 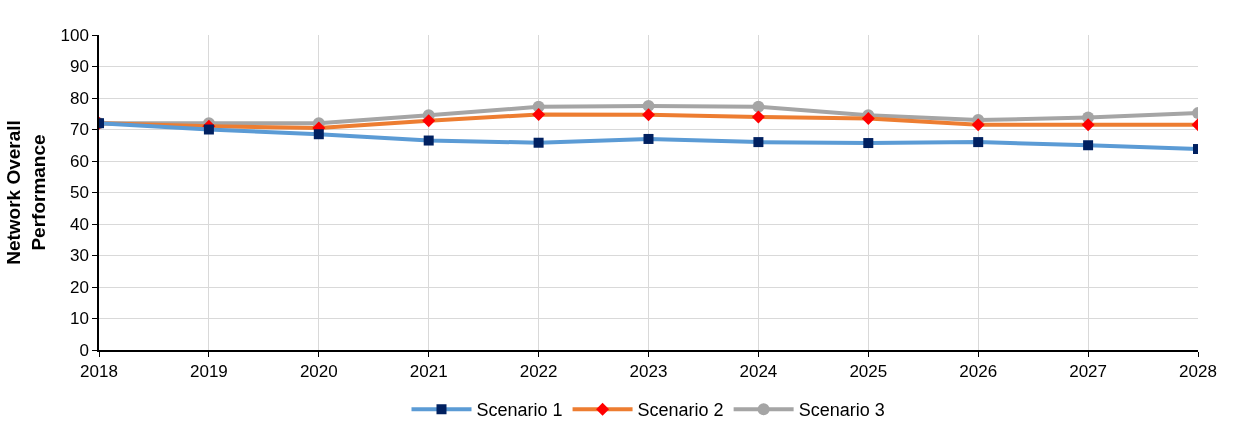 What do you see at coordinates (26, 192) in the screenshot?
I see `y-axis-title: Network Overall Performance` at bounding box center [26, 192].